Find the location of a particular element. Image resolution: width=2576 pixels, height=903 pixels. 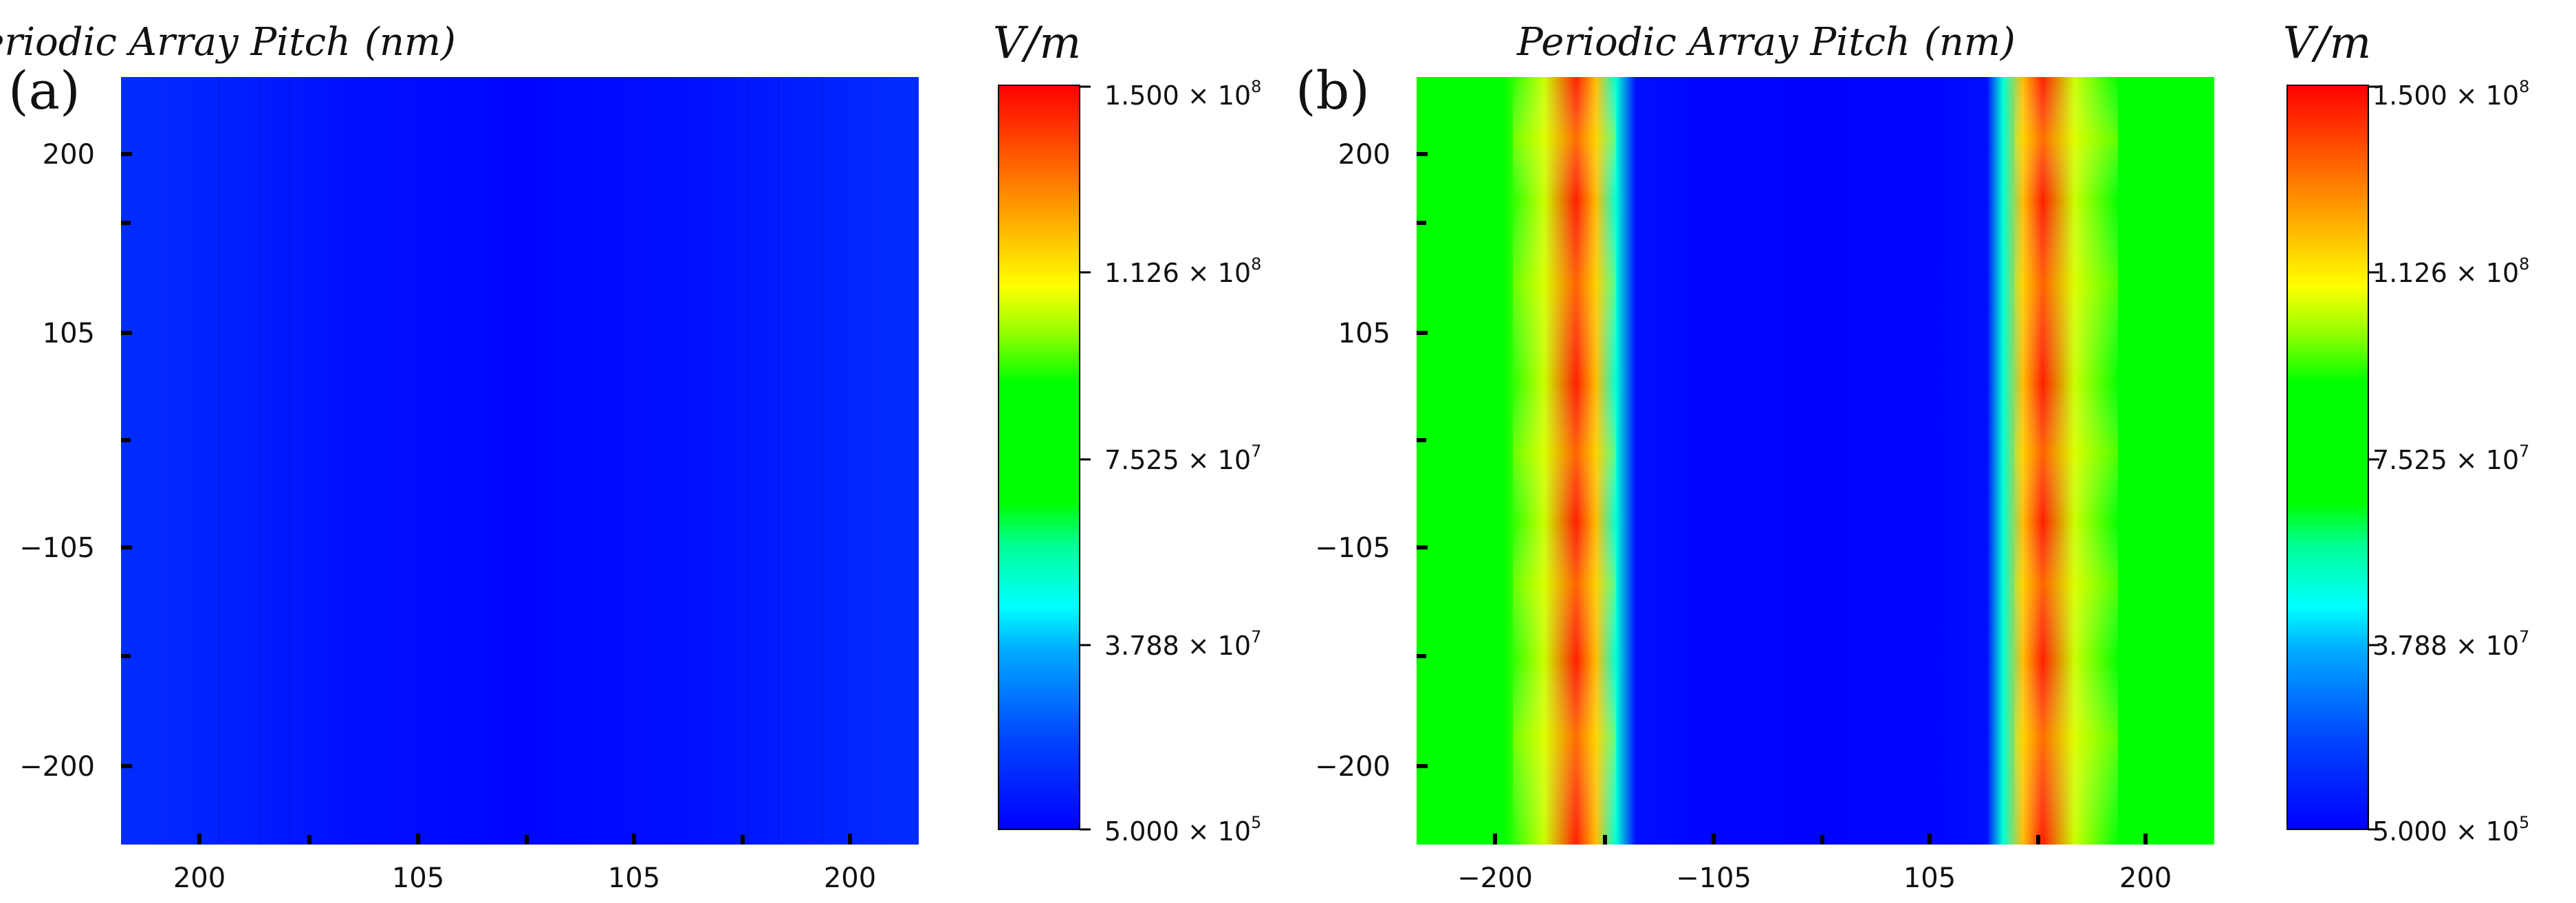

panel-b-x-tick-label: 105 is located at coordinates (1929, 878).